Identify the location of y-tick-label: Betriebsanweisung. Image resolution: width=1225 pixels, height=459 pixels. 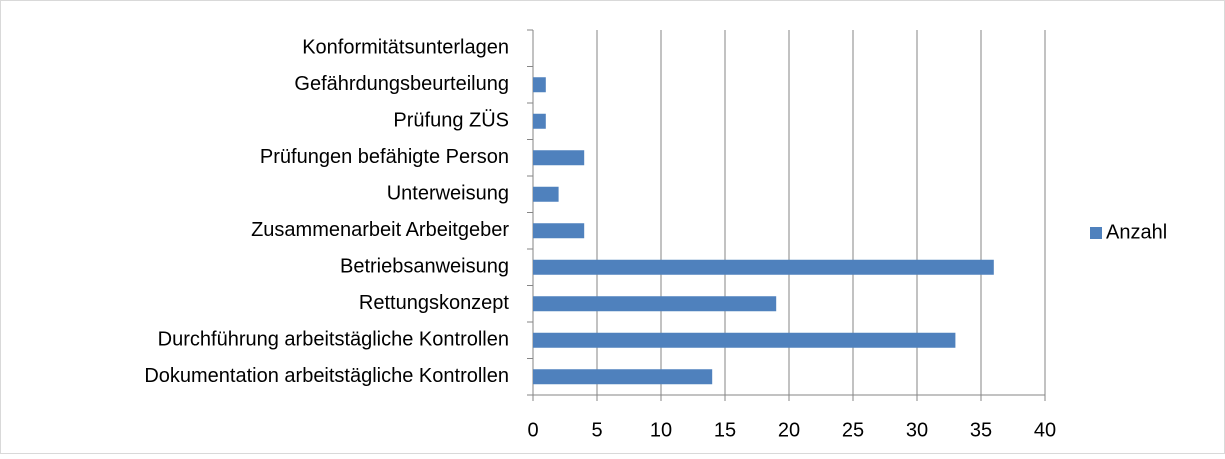
(424, 267).